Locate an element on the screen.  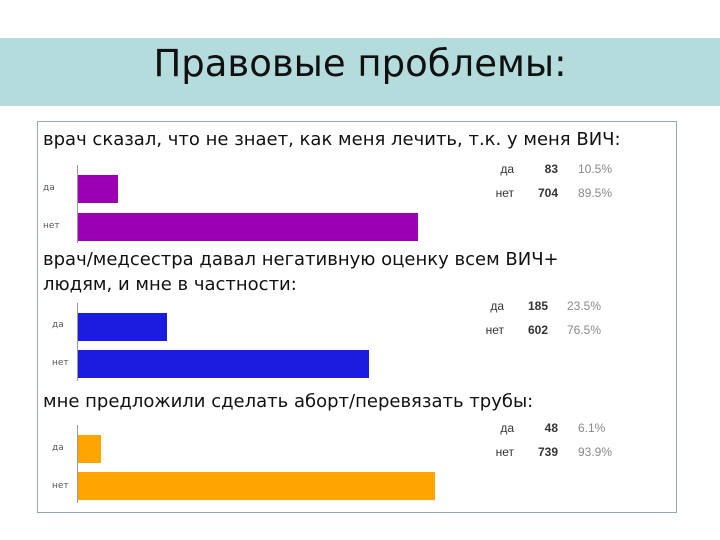
cat-label-3-no: нет is located at coordinates (60, 486).